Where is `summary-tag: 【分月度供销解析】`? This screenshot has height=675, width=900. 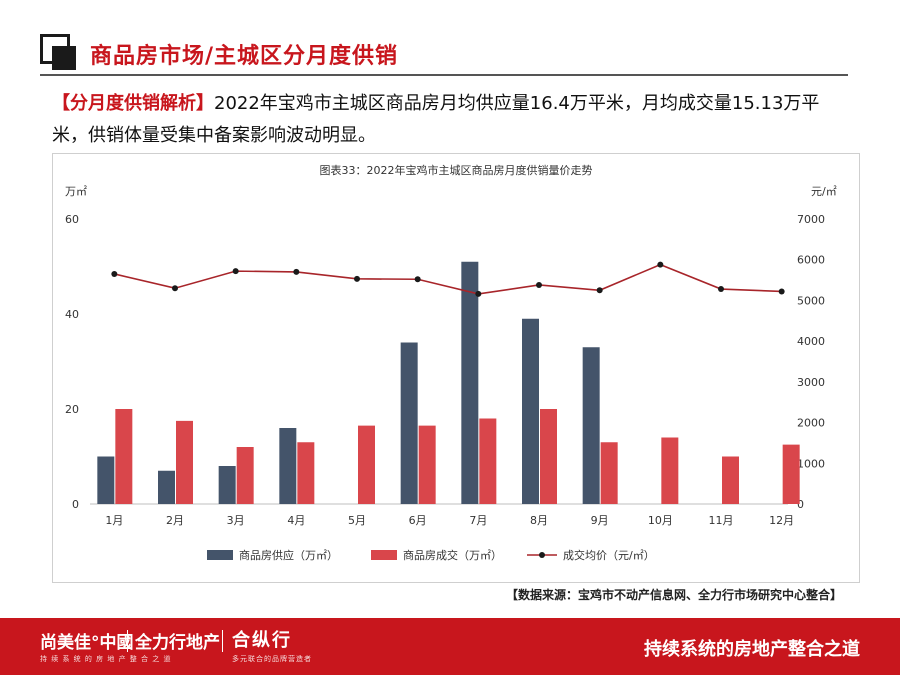
summary-tag: 【分月度供销解析】 is located at coordinates (133, 103).